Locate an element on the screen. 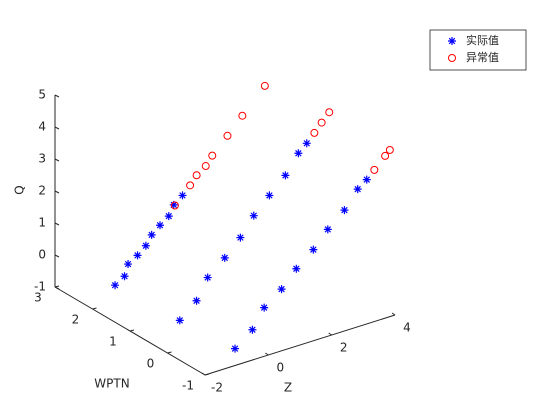 The height and width of the screenshot is (420, 560). legend-label: 实际值 is located at coordinates (482, 40).